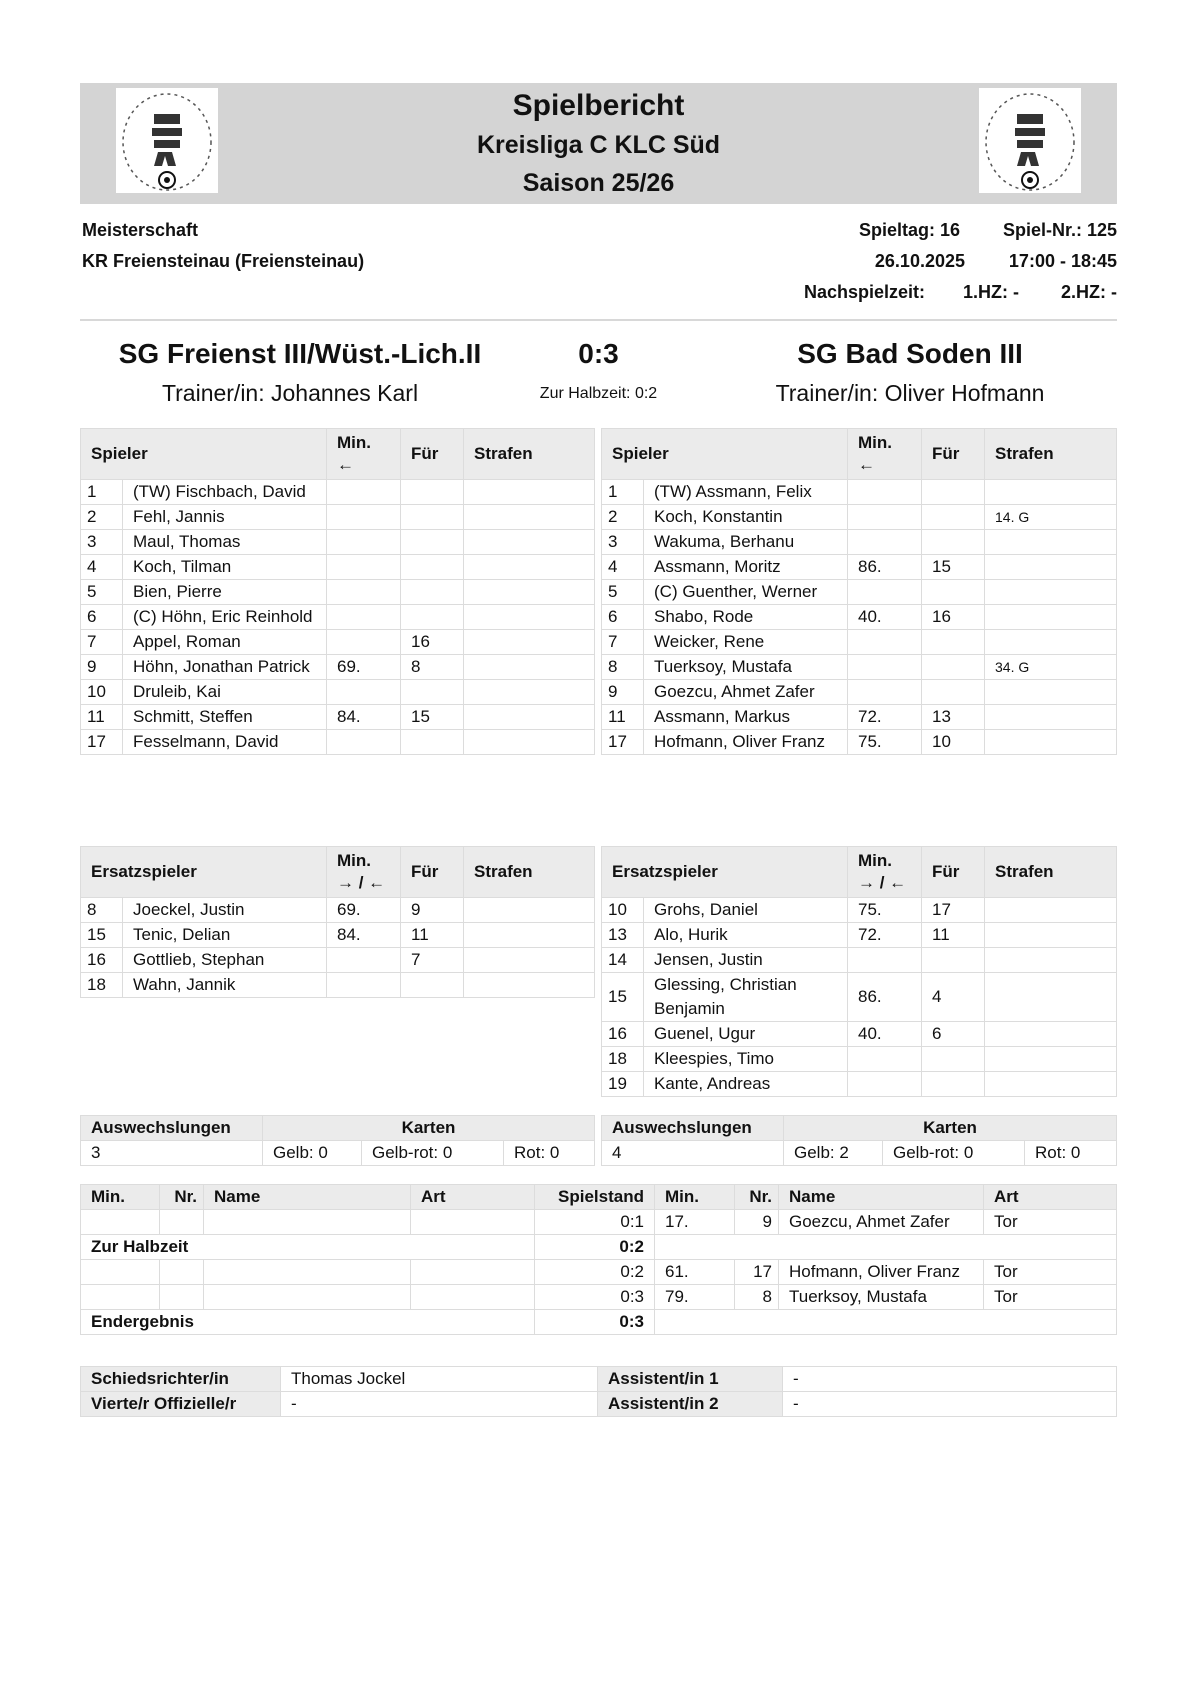 This screenshot has width=1190, height=1683. Describe the element at coordinates (120, 1197) in the screenshot. I see `home-min-header: Min.` at that location.